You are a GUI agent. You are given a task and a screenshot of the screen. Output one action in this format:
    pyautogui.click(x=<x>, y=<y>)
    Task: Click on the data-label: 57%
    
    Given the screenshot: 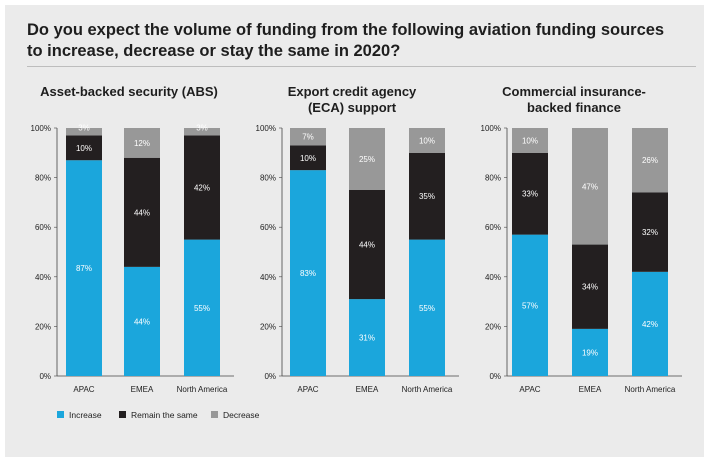 What is the action you would take?
    pyautogui.click(x=530, y=305)
    